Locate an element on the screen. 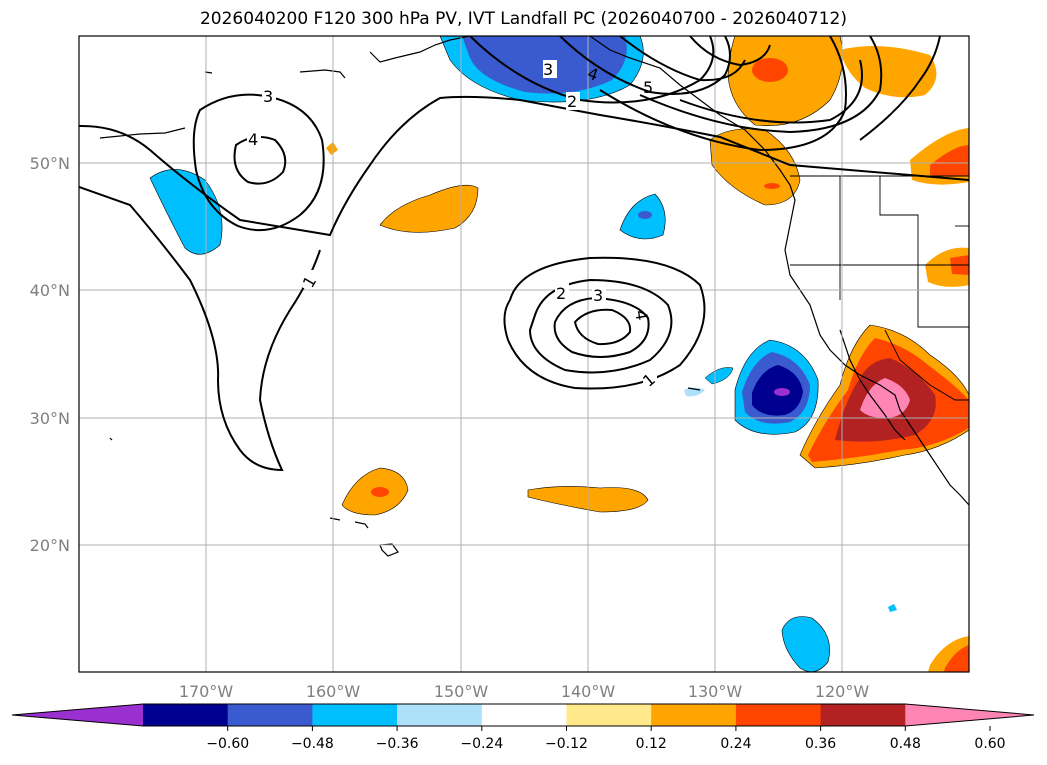  contour-2-north is located at coordinates (592, 70).